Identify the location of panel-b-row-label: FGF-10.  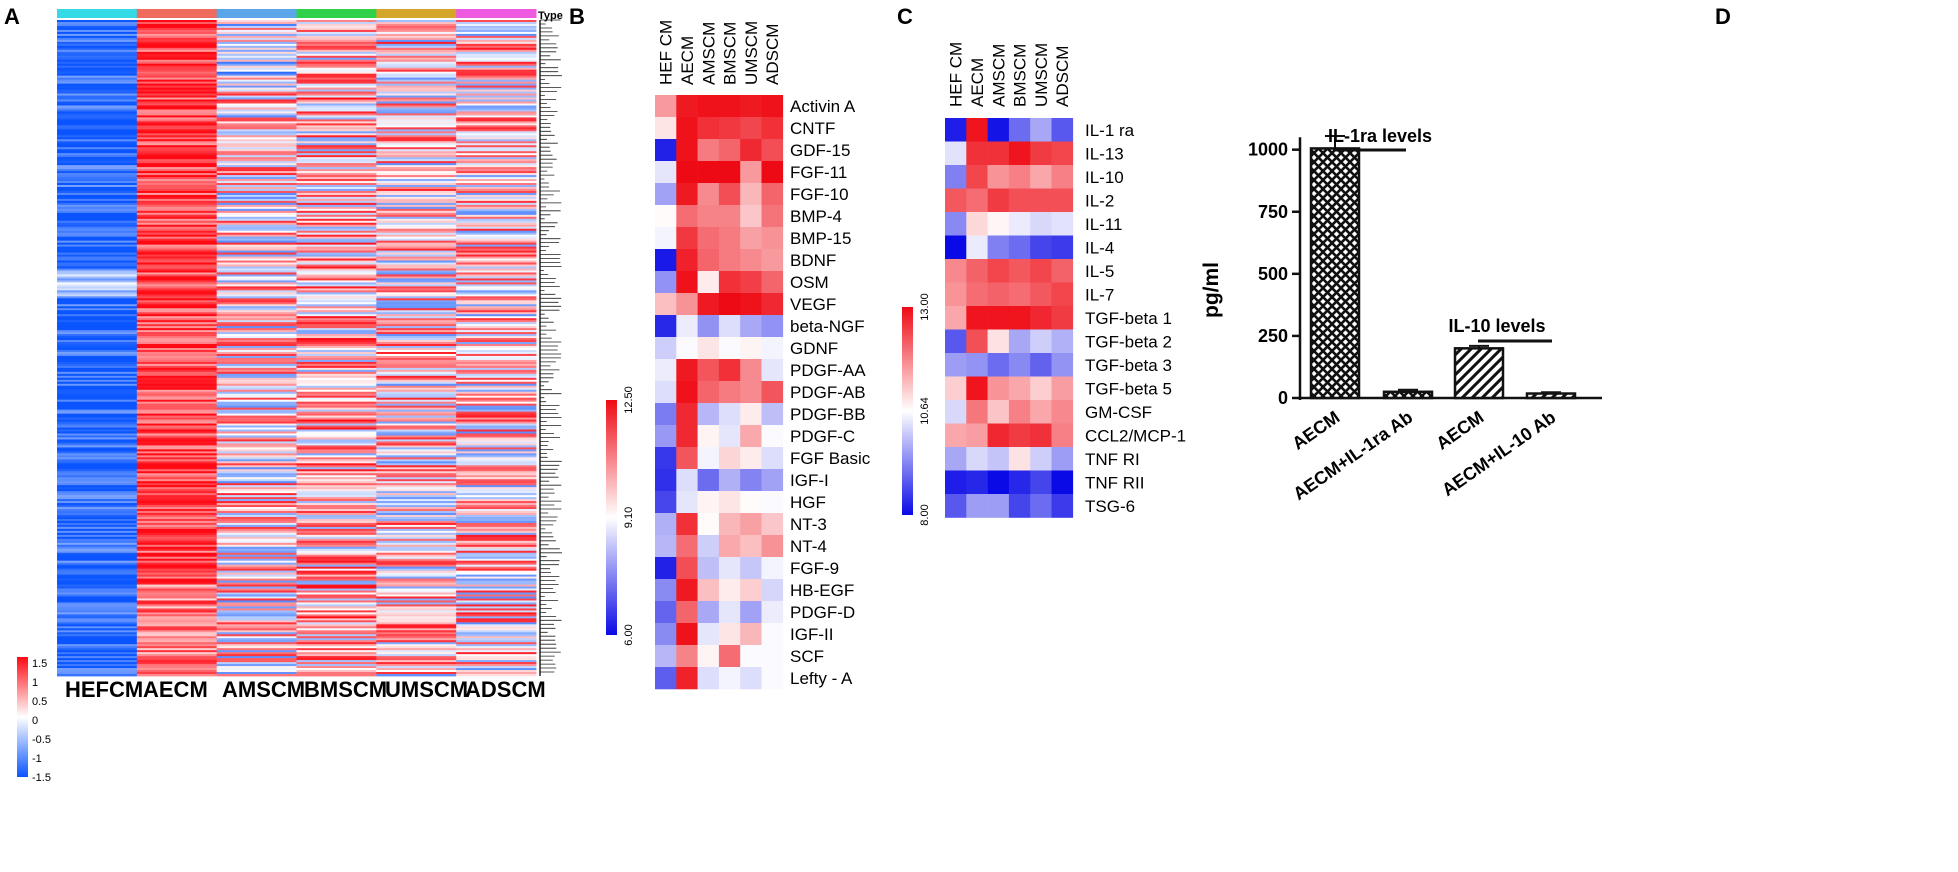
(819, 194).